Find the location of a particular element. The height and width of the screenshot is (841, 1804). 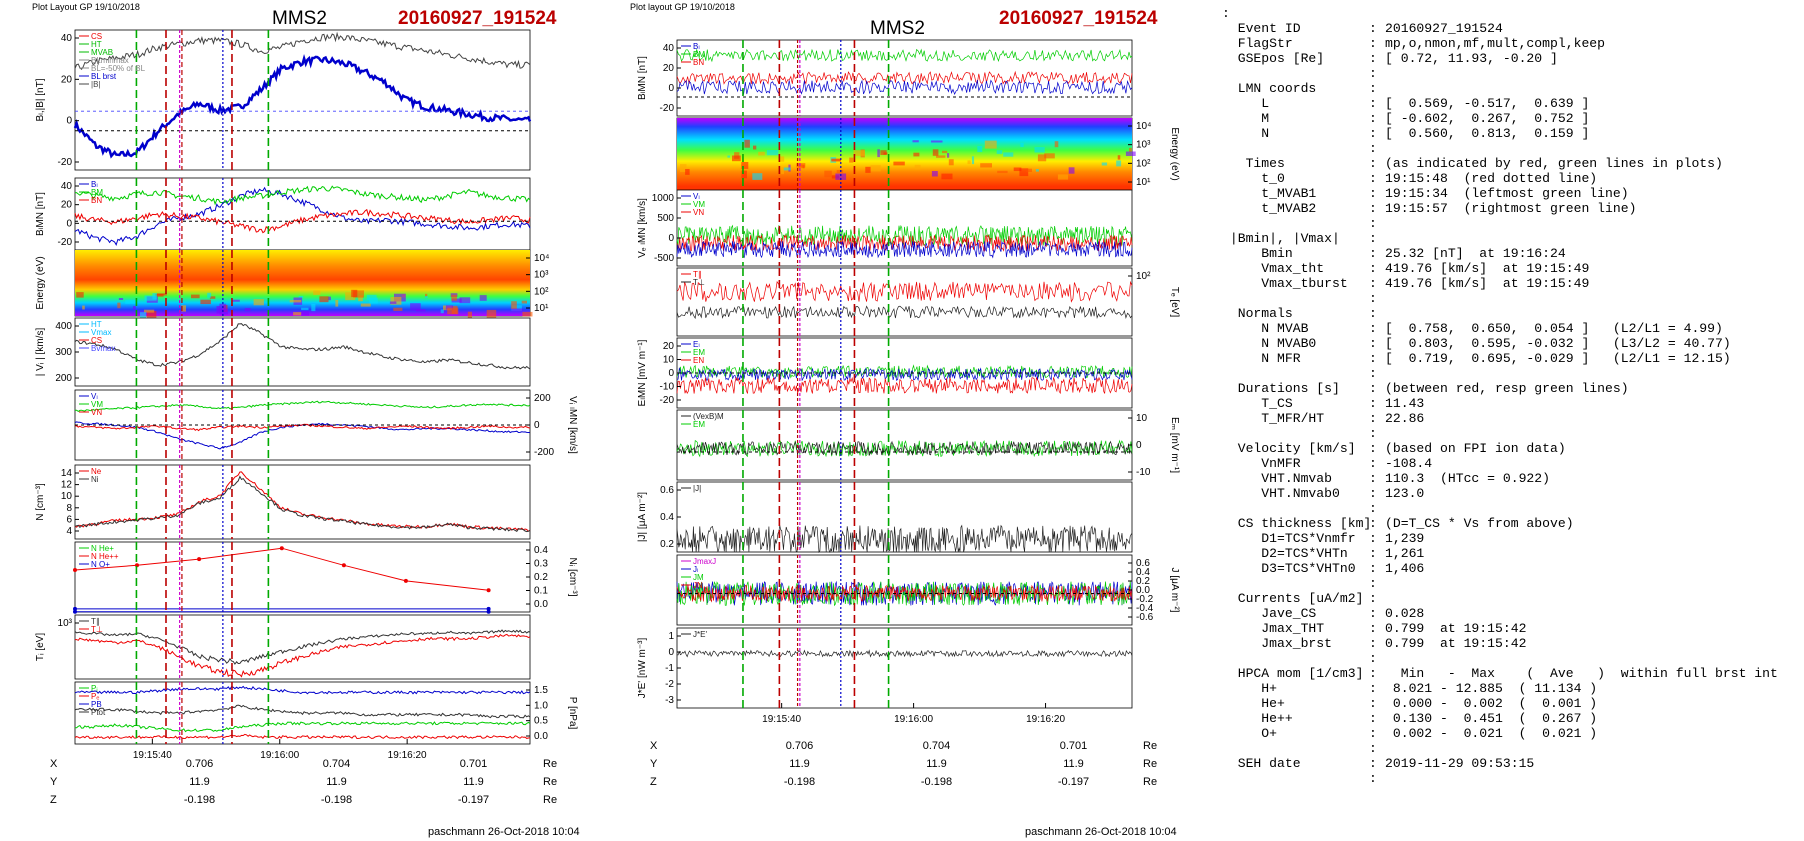

param-key: Velocity [km/s] is located at coordinates (1289, 448).